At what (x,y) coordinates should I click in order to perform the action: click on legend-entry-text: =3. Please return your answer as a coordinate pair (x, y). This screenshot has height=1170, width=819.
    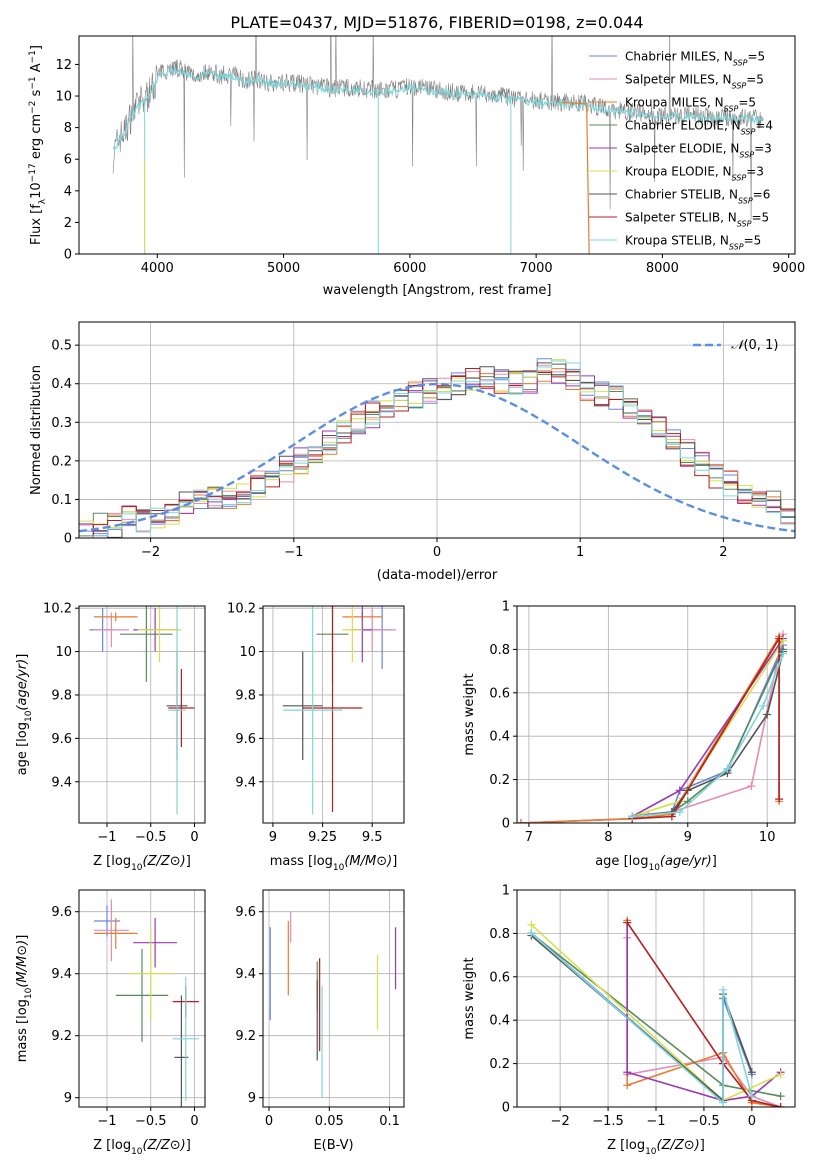
    Looking at the image, I should click on (763, 149).